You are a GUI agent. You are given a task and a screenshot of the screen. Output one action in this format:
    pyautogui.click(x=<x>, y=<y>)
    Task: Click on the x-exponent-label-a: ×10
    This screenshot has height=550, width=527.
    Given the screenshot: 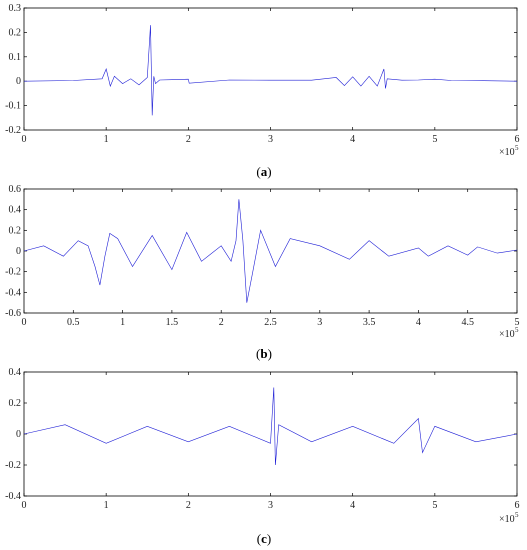 What is the action you would take?
    pyautogui.click(x=507, y=152)
    